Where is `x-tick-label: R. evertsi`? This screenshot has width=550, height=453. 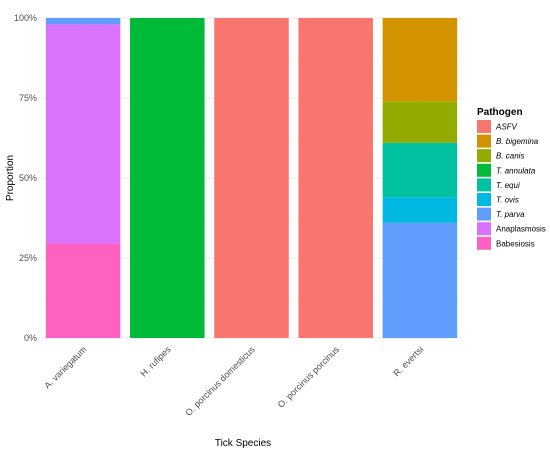 x-tick-label: R. evertsi is located at coordinates (408, 361).